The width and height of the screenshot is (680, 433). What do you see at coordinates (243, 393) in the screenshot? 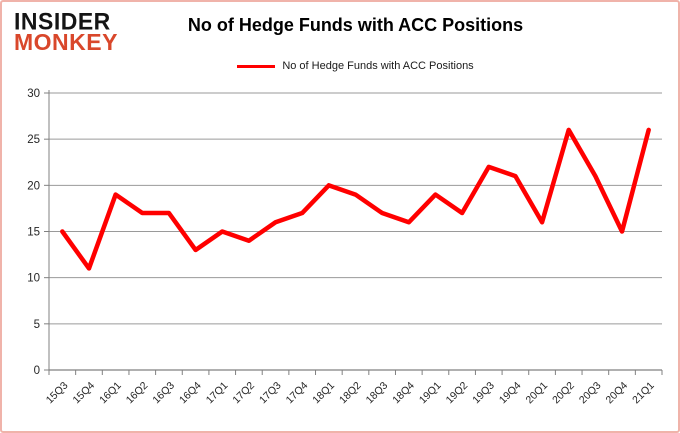
I see `x-tick-label: 17Q2` at bounding box center [243, 393].